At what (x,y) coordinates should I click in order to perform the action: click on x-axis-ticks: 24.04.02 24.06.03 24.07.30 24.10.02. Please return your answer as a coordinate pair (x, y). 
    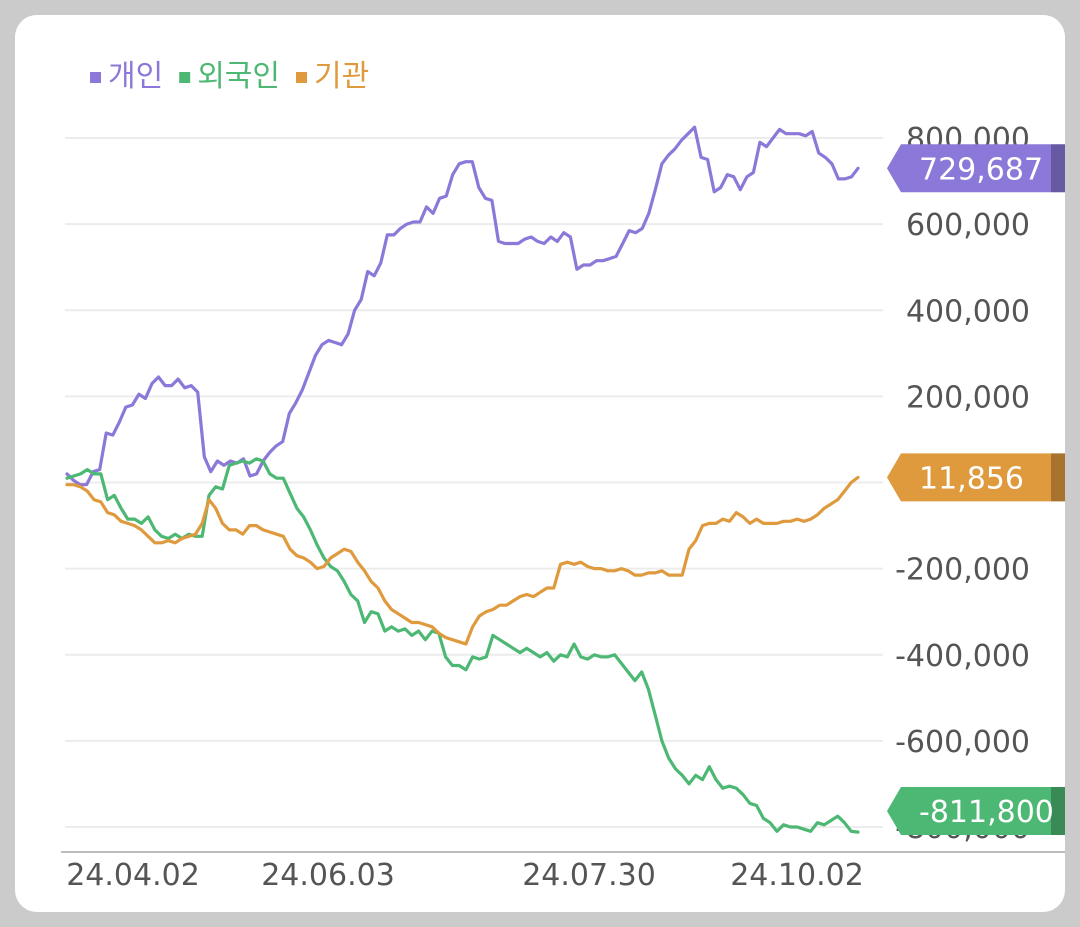
    Looking at the image, I should click on (465, 875).